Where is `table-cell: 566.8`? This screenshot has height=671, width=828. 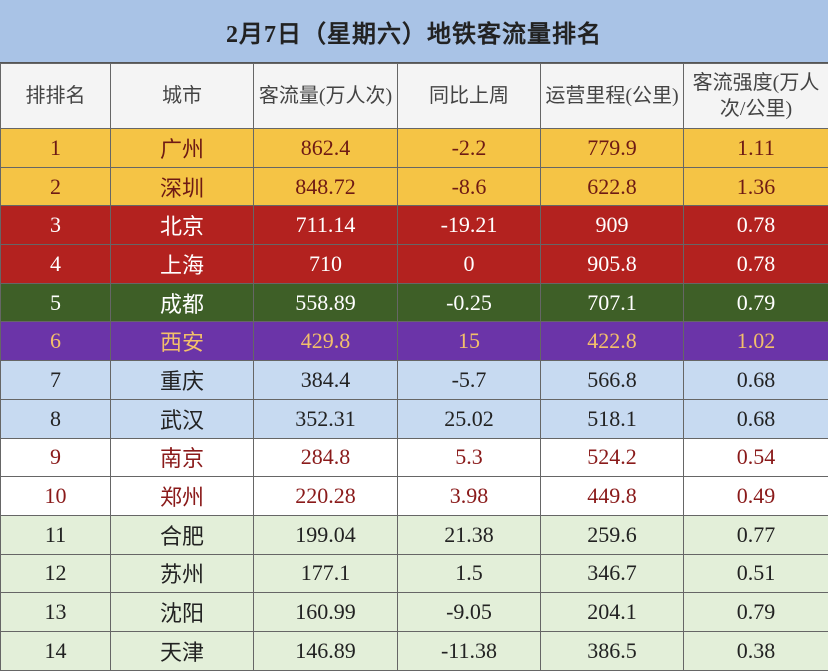 table-cell: 566.8 is located at coordinates (612, 380).